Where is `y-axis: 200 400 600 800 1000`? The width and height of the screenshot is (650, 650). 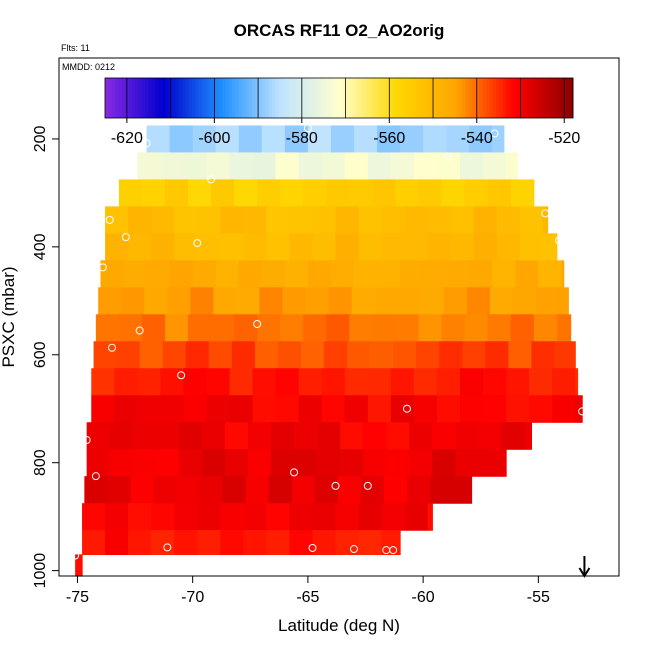
y-axis: 200 400 600 800 1000 is located at coordinates (46, 357).